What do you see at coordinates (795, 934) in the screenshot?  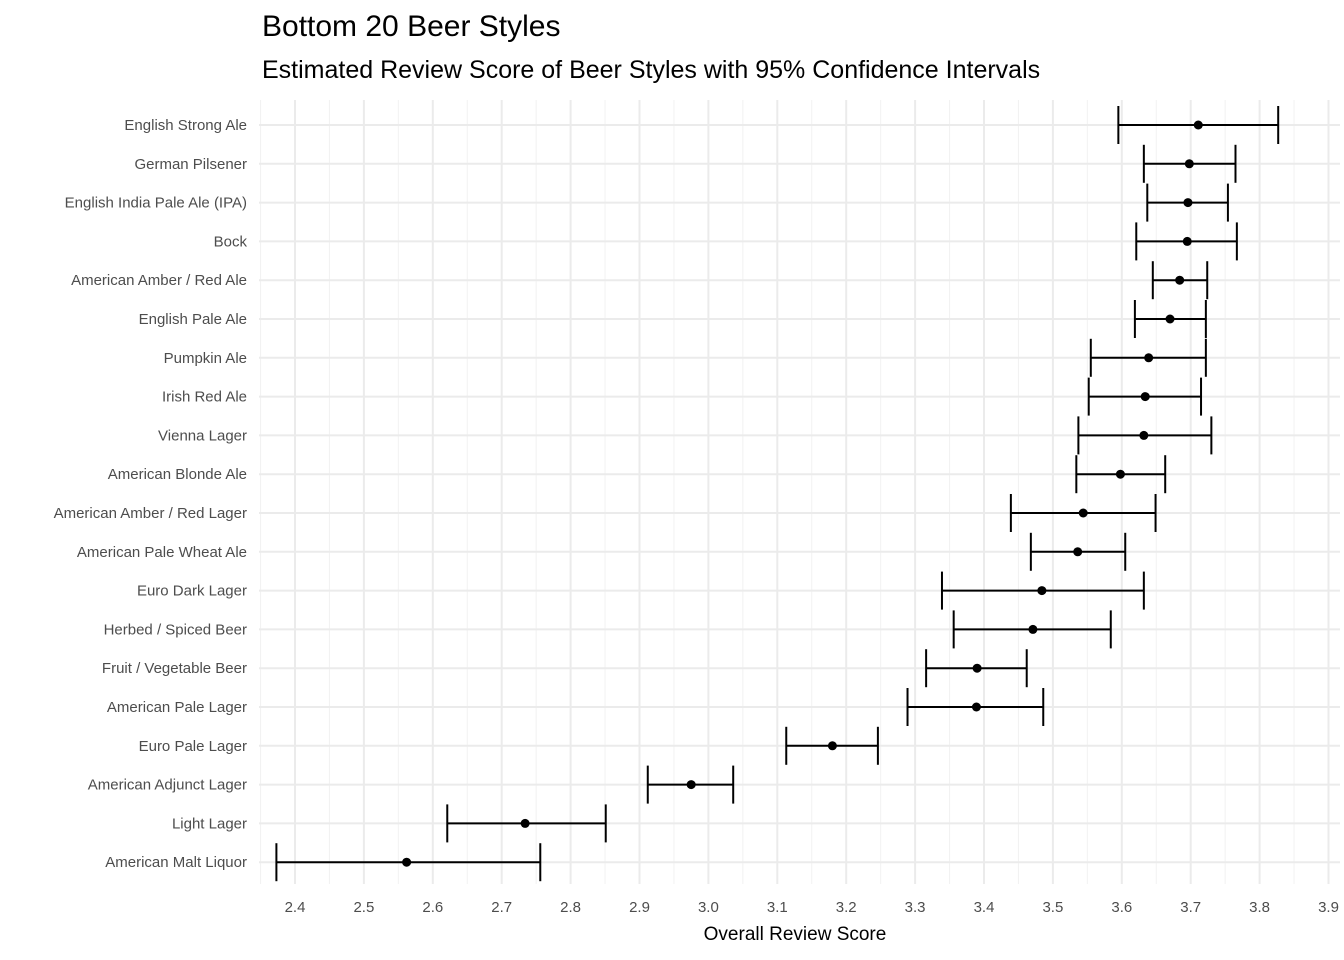 I see `x-axis-title: Overall Review Score` at bounding box center [795, 934].